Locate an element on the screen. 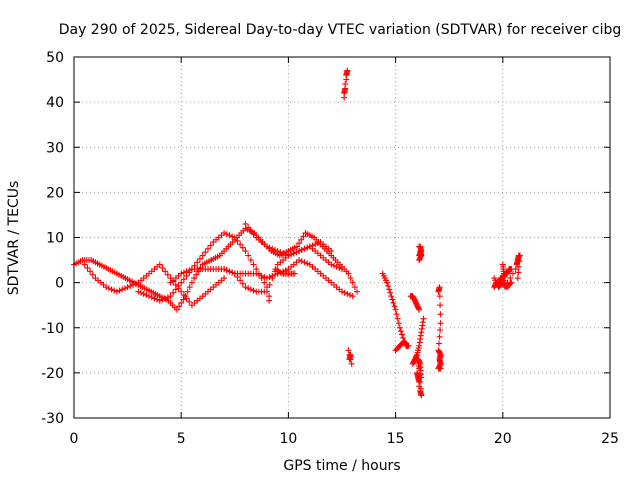  y-tick-label: 20 is located at coordinates (55, 193).